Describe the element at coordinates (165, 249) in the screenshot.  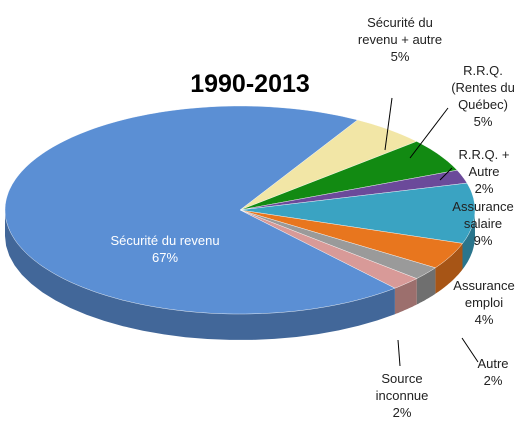
I see `slice-label: Sécurité du revenu 67%` at that location.